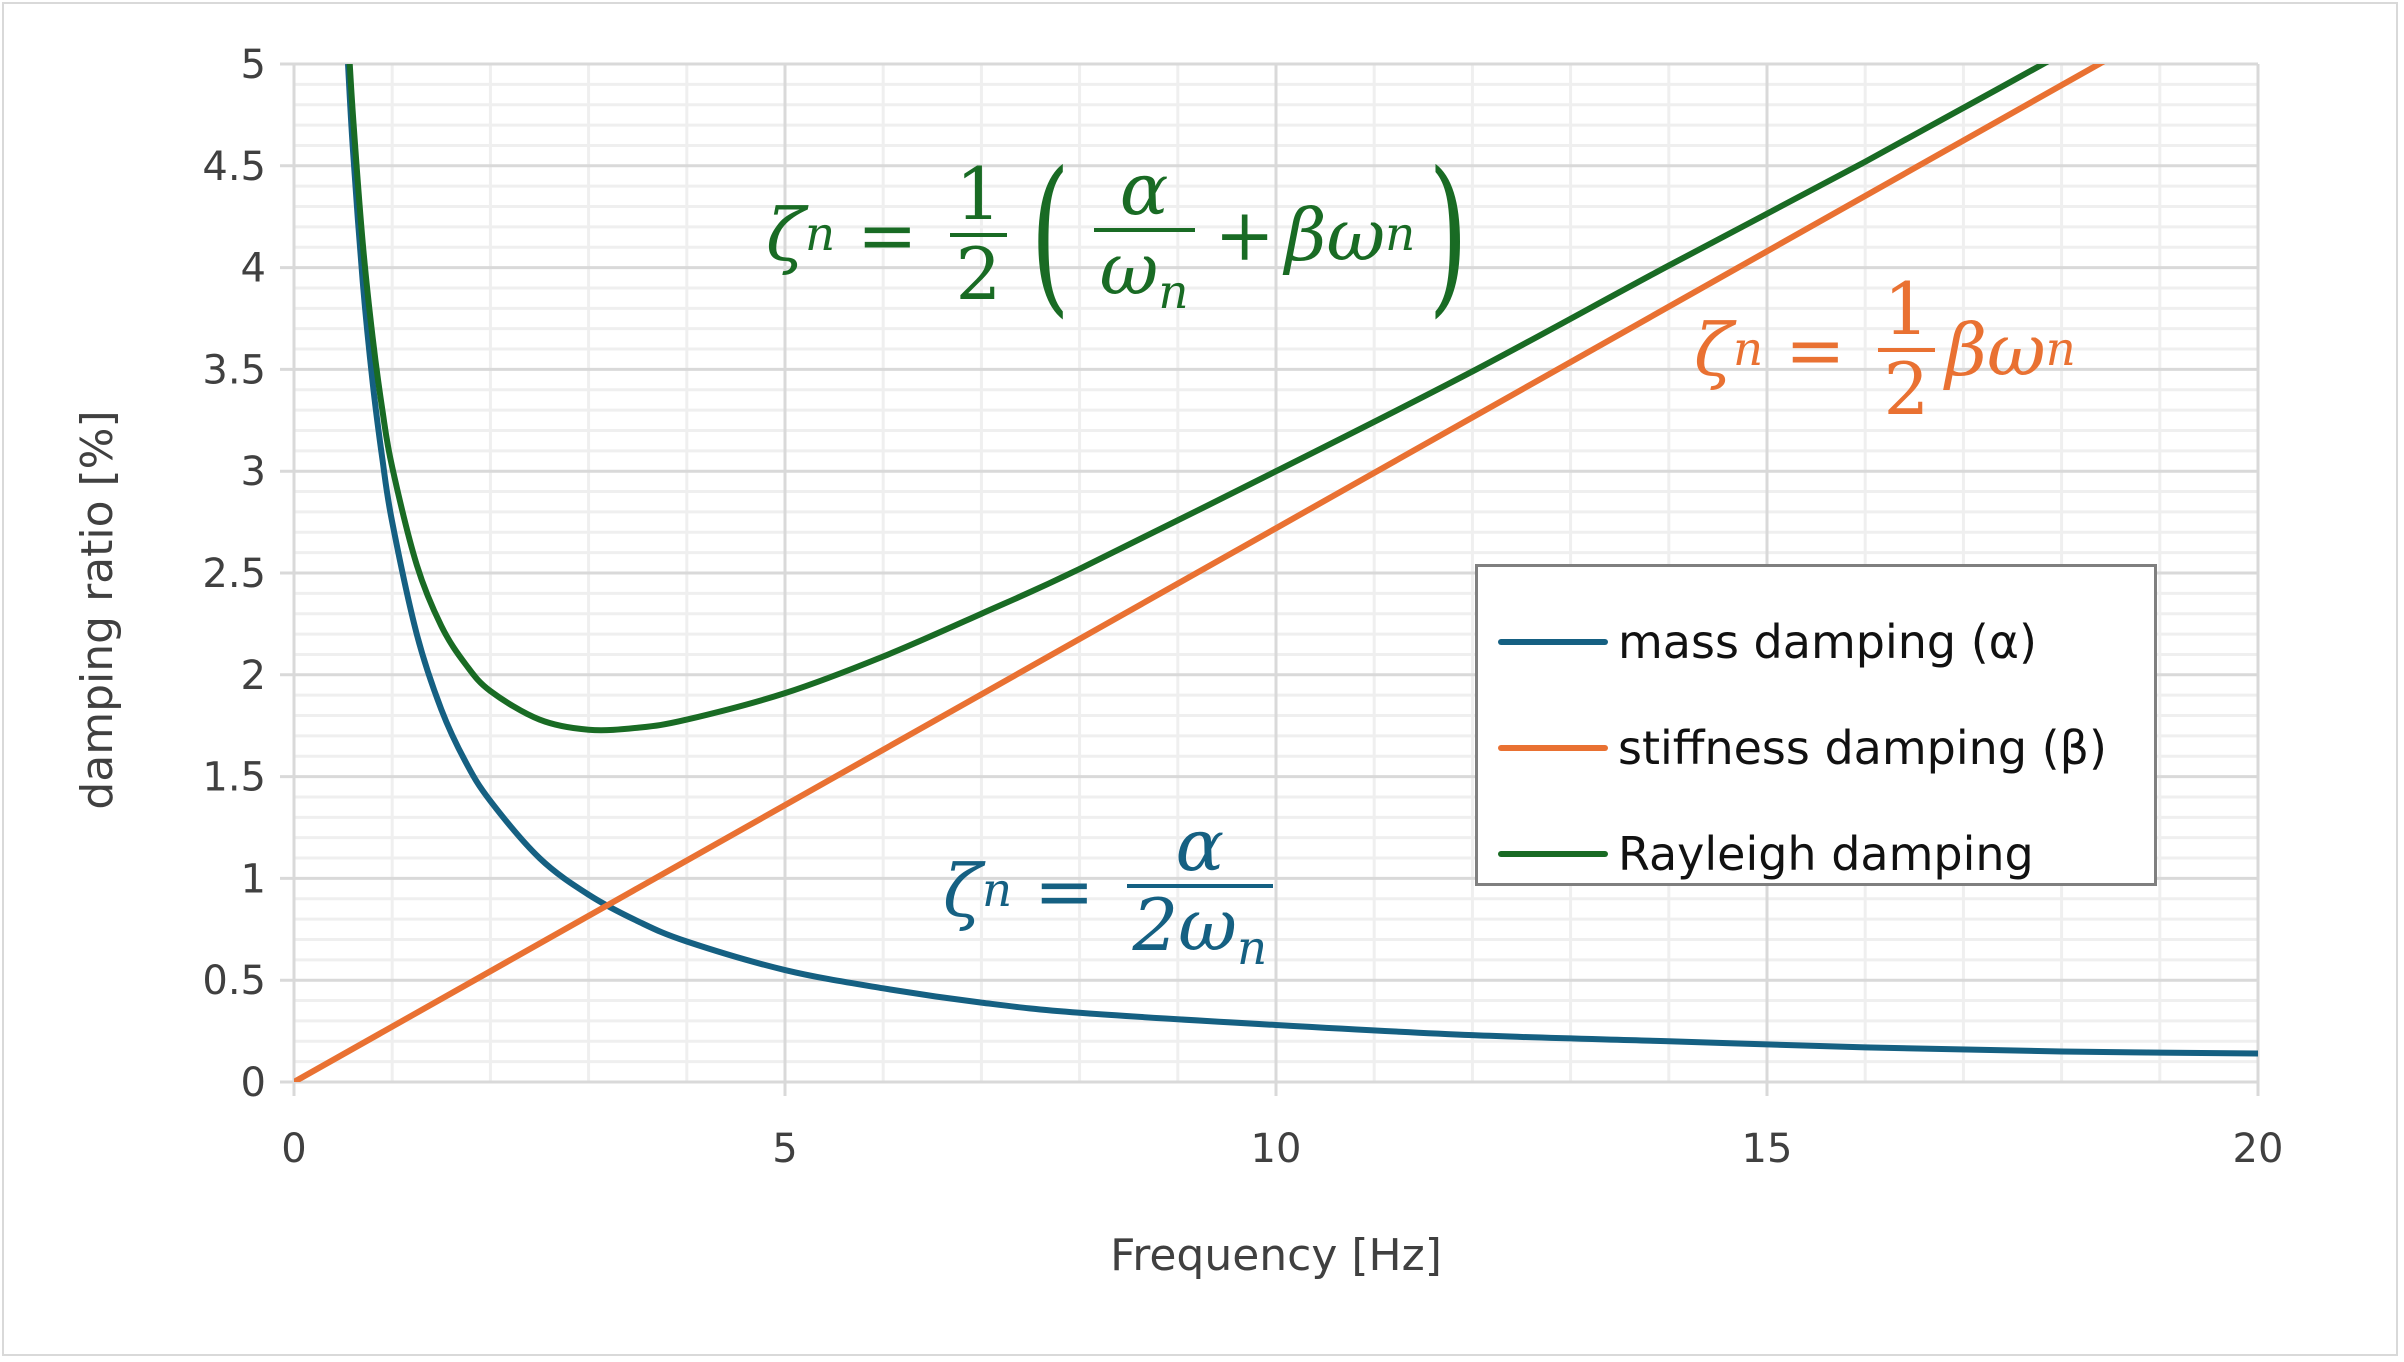  What do you see at coordinates (1448, 235) in the screenshot?
I see `right-paren: )` at bounding box center [1448, 235].